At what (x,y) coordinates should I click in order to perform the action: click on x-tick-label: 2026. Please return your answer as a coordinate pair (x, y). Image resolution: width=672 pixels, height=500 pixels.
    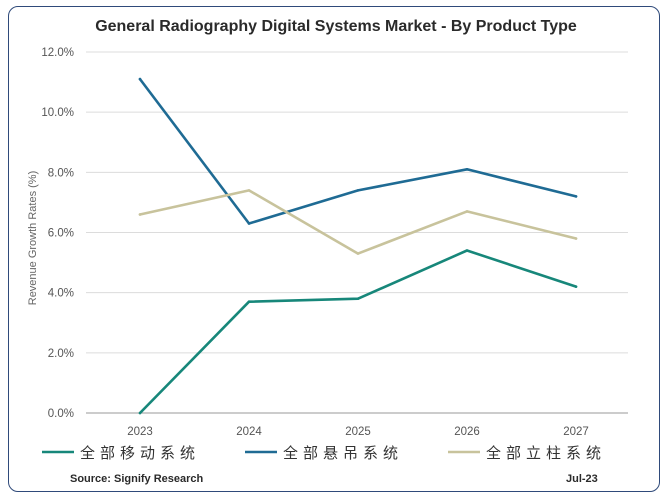
    Looking at the image, I should click on (467, 432).